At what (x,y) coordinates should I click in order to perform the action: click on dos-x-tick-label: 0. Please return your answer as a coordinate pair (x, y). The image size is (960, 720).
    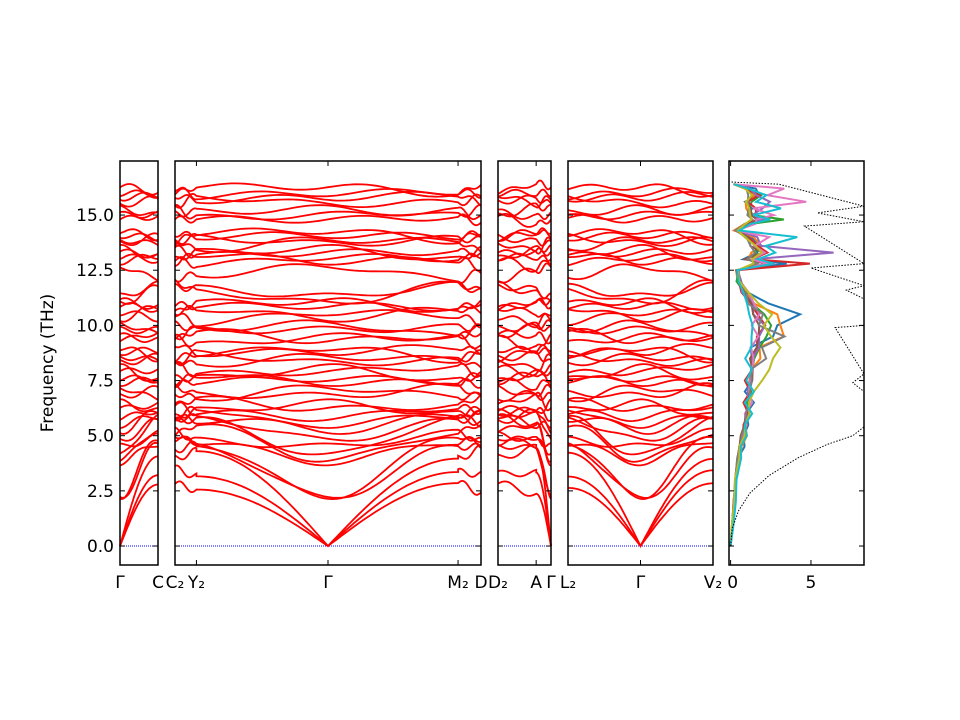
    Looking at the image, I should click on (732, 583).